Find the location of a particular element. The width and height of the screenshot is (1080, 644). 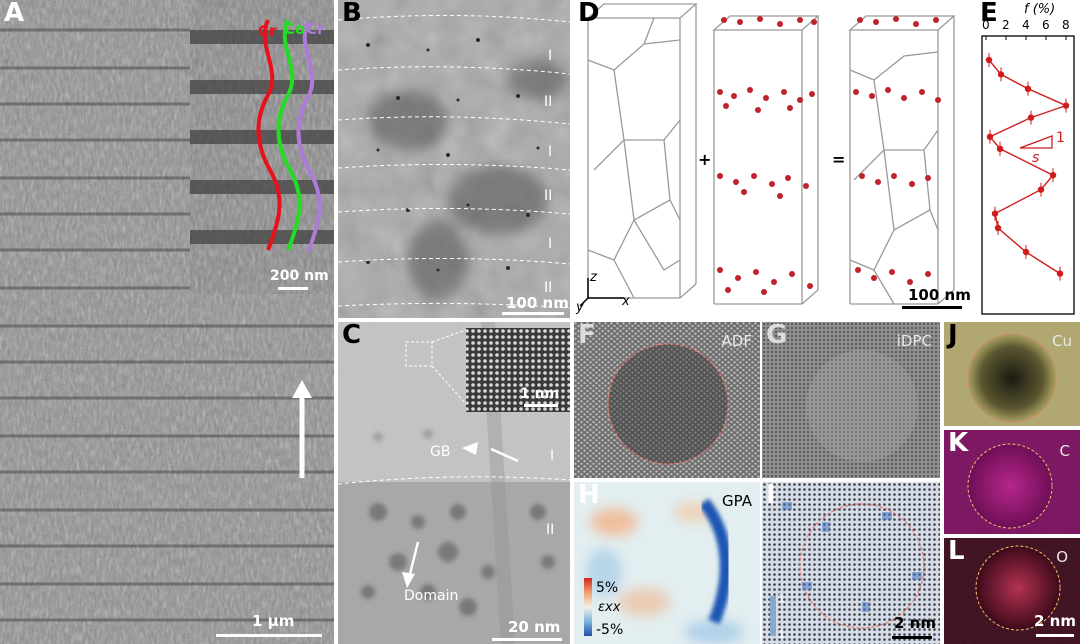

panel-k: K C is located at coordinates (1012, 482).